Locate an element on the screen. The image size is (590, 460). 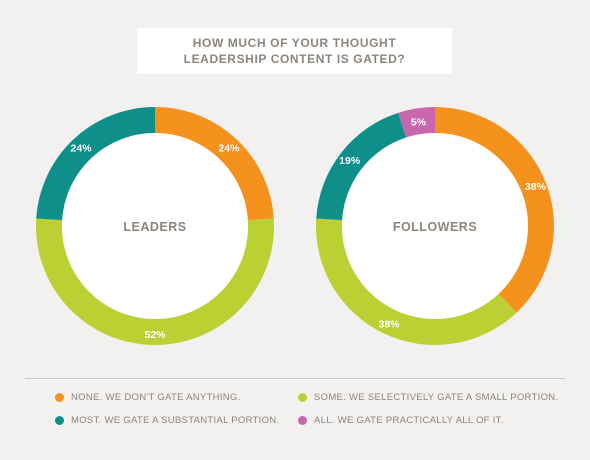
slice-label-none: 24% is located at coordinates (229, 148).